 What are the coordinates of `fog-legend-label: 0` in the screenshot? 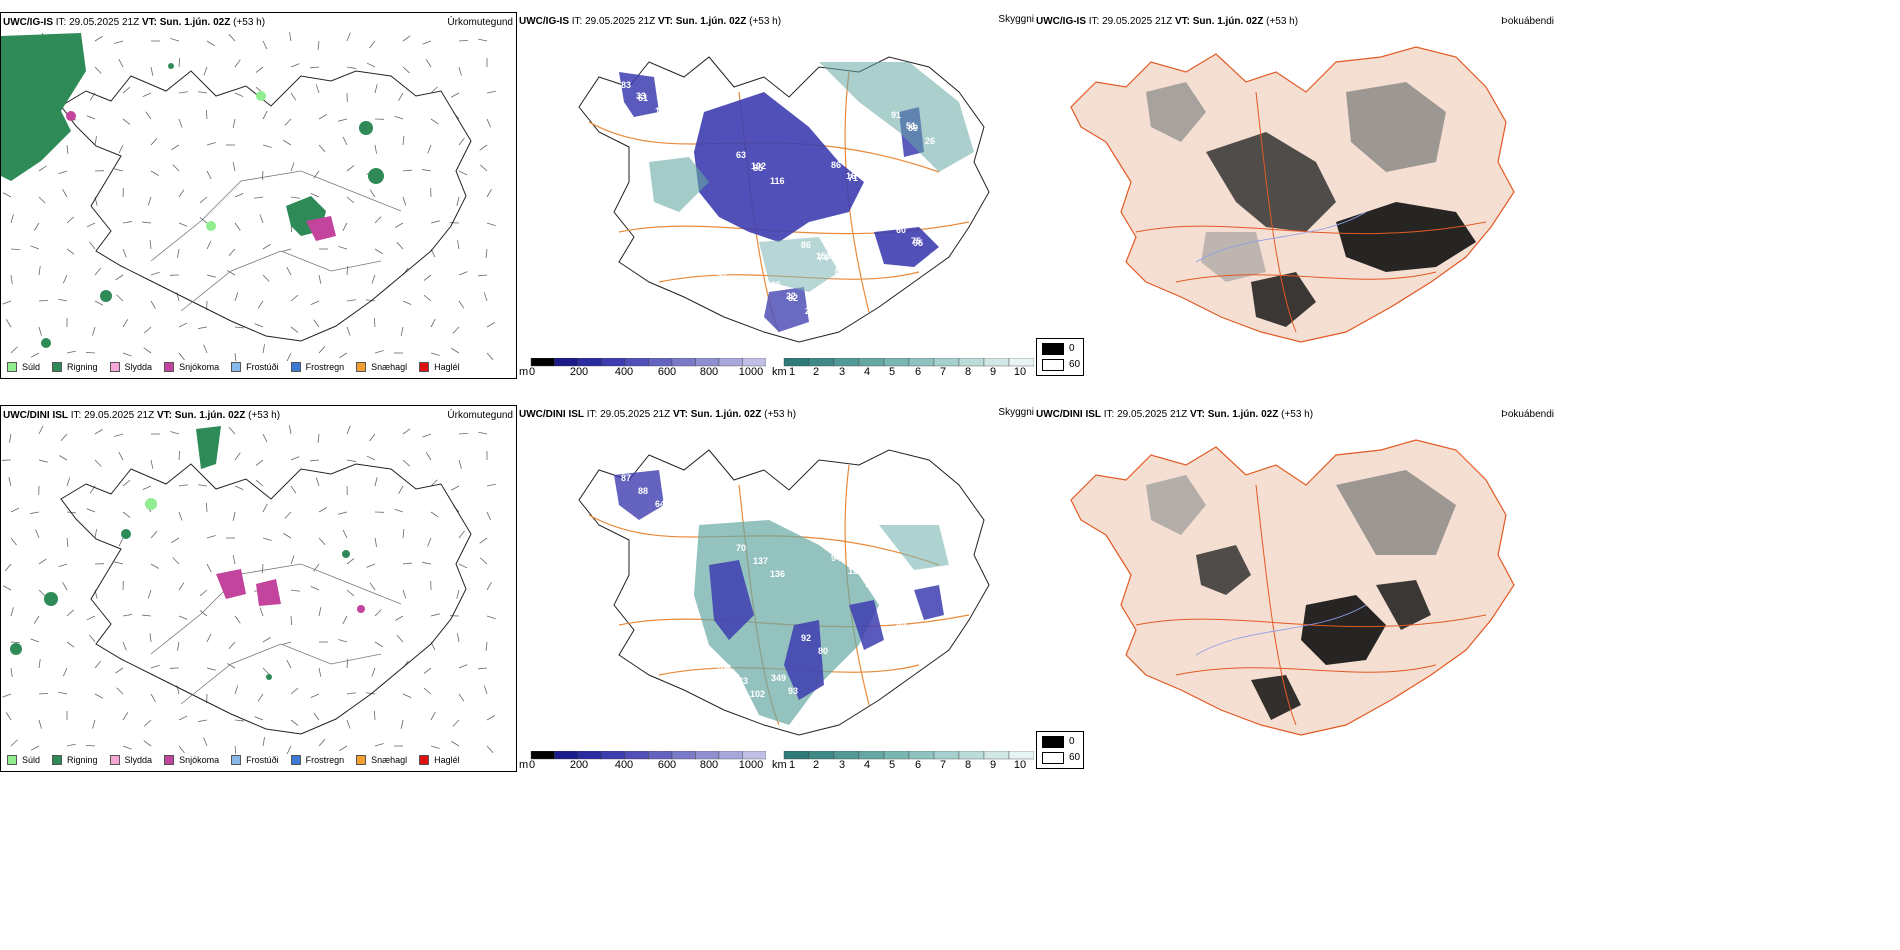 It's located at (1072, 741).